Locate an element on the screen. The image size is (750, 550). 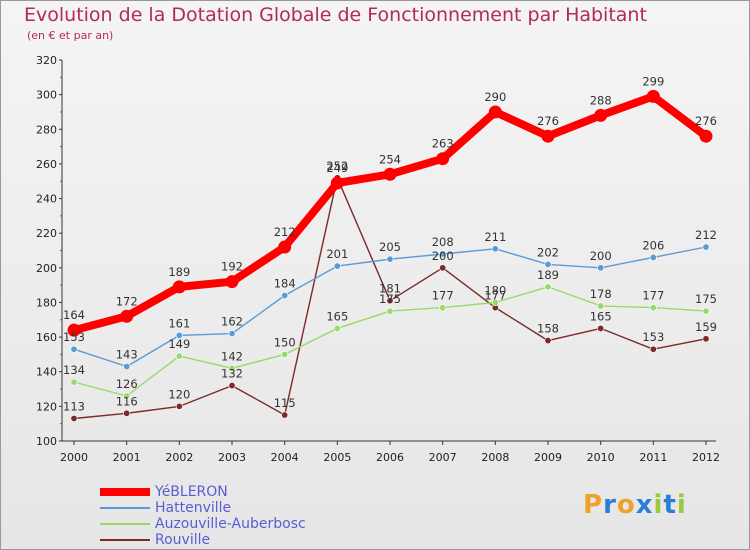
x-tick-label: 2000 is located at coordinates (74, 457).